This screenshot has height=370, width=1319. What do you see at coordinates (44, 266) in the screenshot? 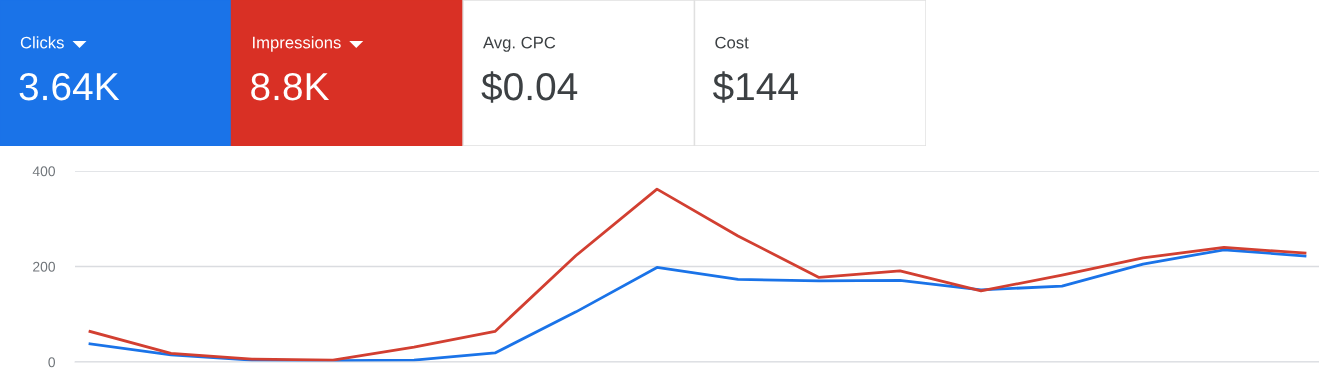
I see `y-tick-label: 200` at bounding box center [44, 266].